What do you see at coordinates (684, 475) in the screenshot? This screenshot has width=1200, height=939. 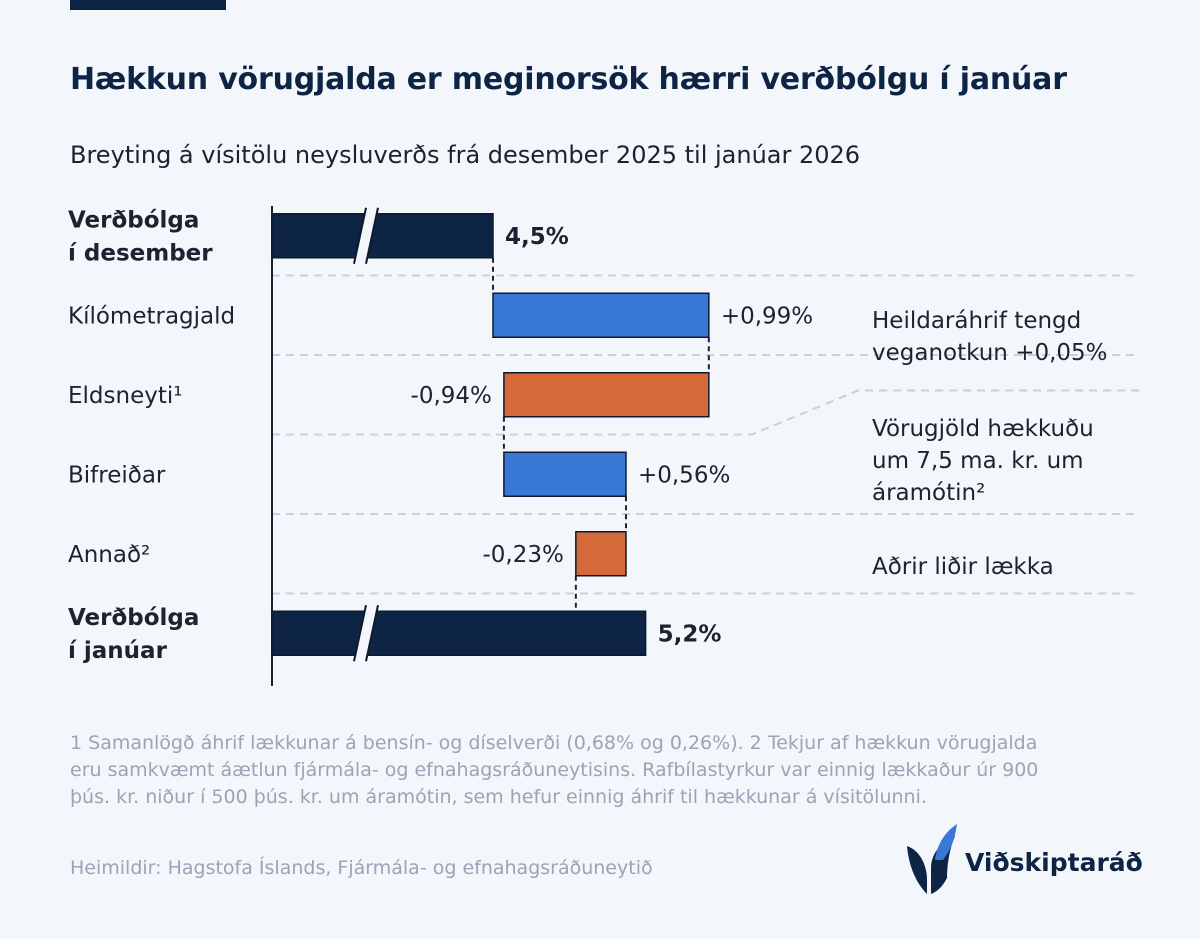 I see `data-label: +0,56%` at bounding box center [684, 475].